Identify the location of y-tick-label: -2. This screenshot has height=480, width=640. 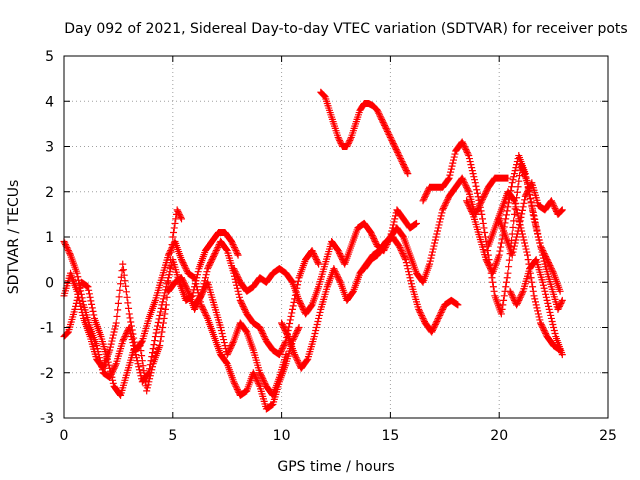
(47, 374).